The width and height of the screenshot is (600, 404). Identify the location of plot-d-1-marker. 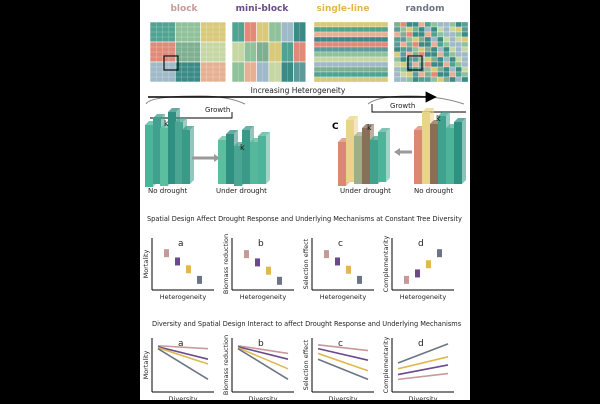
(257, 262).